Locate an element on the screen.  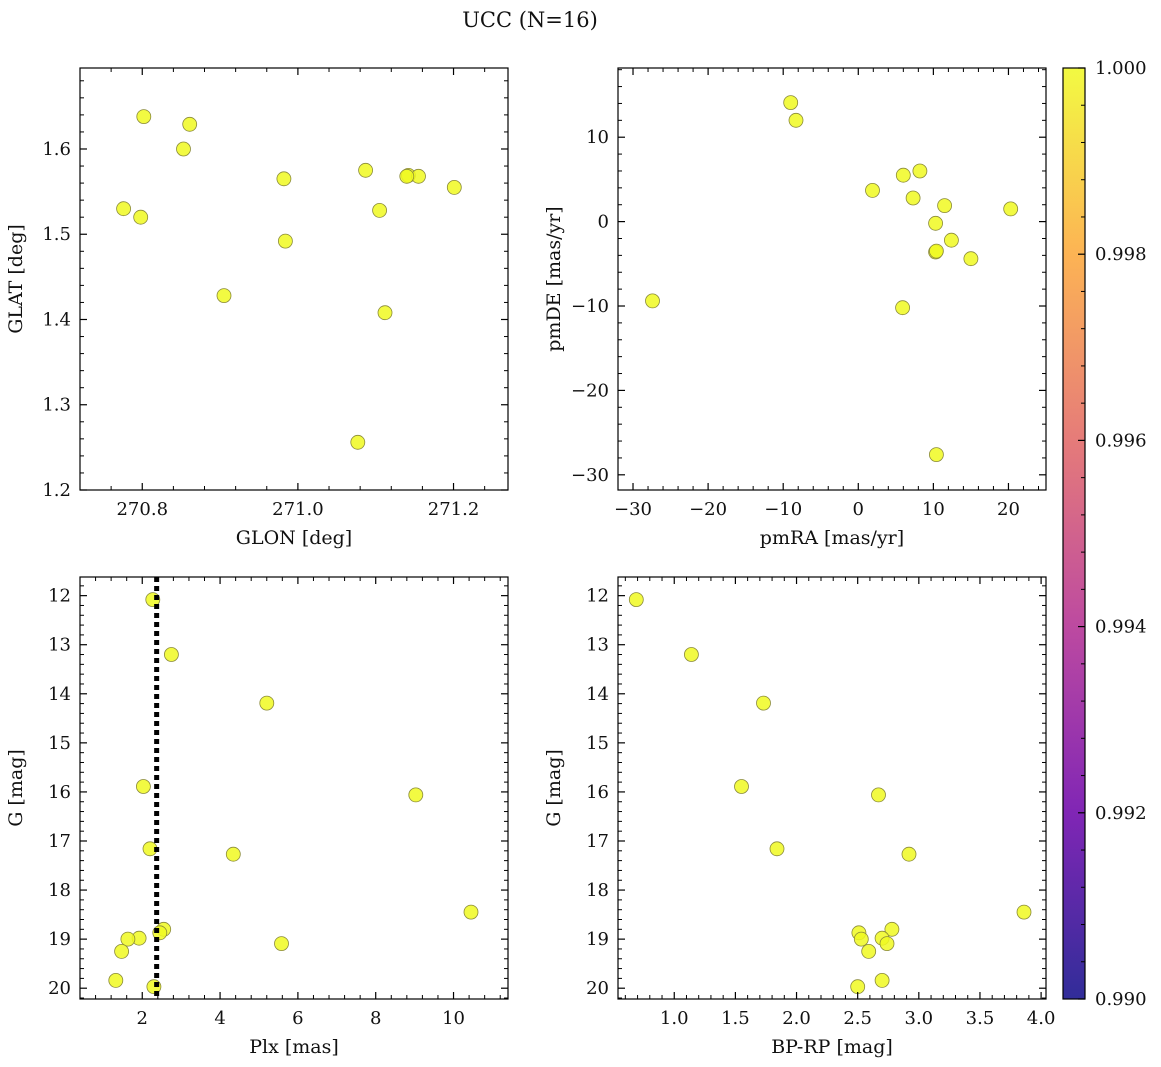
colorbar-tick-label: 0.996 is located at coordinates (1121, 440).